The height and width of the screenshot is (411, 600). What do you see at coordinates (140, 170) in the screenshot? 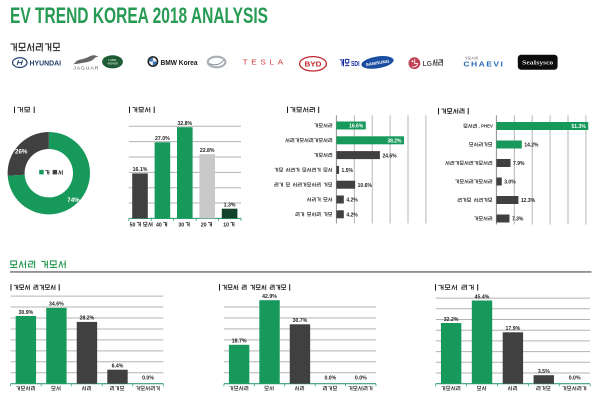
I see `svg-text: 16.1%` at bounding box center [140, 170].